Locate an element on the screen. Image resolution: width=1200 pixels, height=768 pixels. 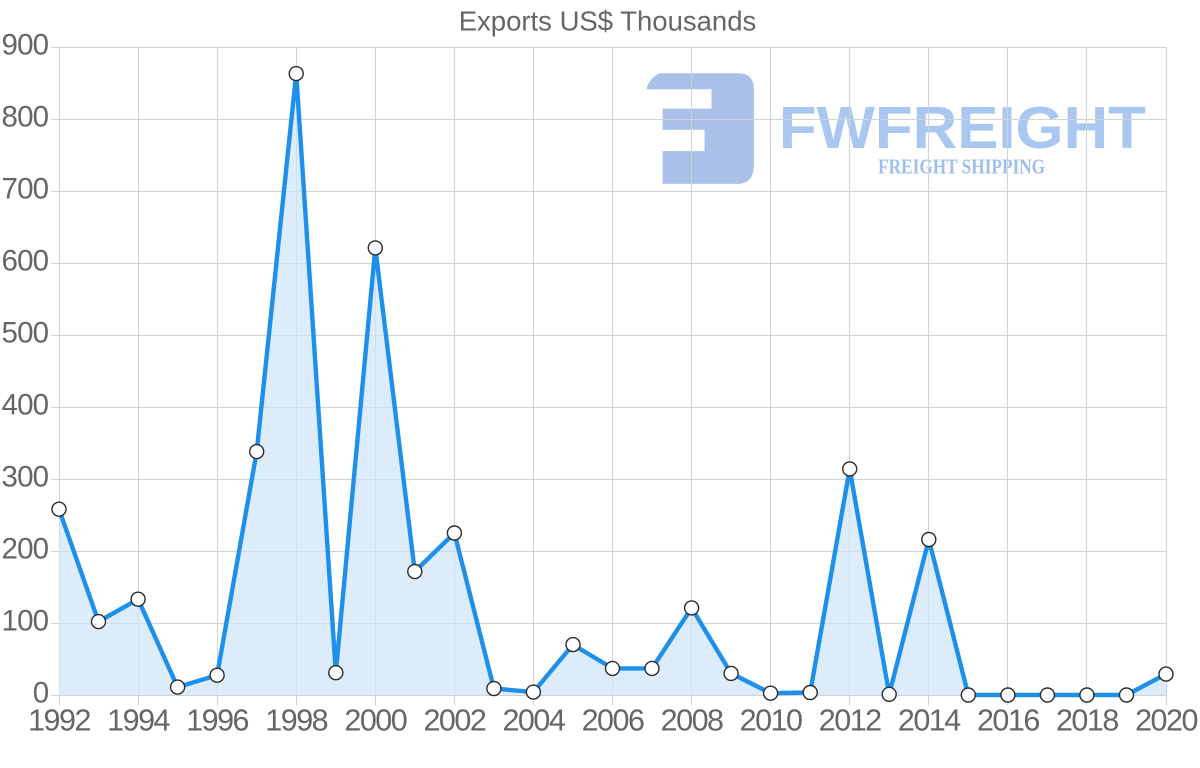
svg-text: 500 is located at coordinates (24, 333).